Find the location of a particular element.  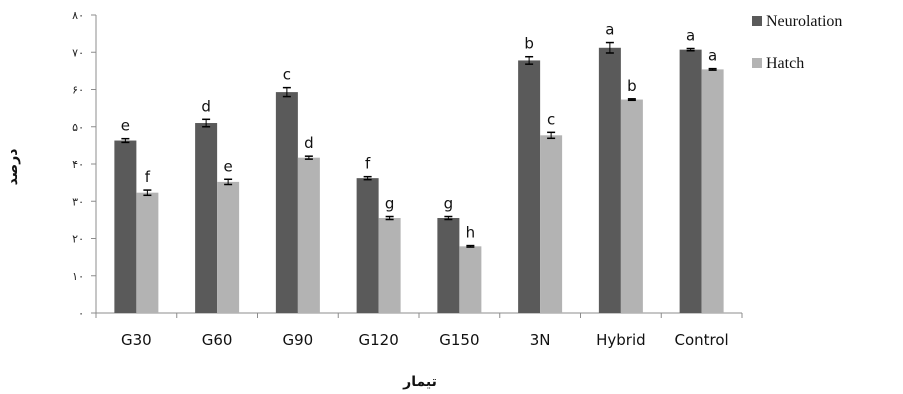

x-category-label: Control is located at coordinates (702, 340).